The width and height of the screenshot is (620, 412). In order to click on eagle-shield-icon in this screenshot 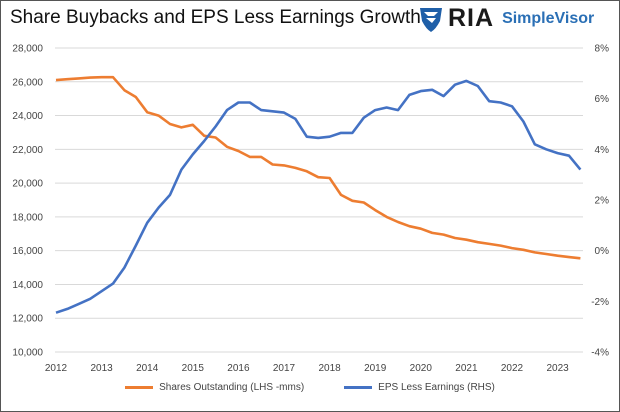, I will do `click(431, 19)`.